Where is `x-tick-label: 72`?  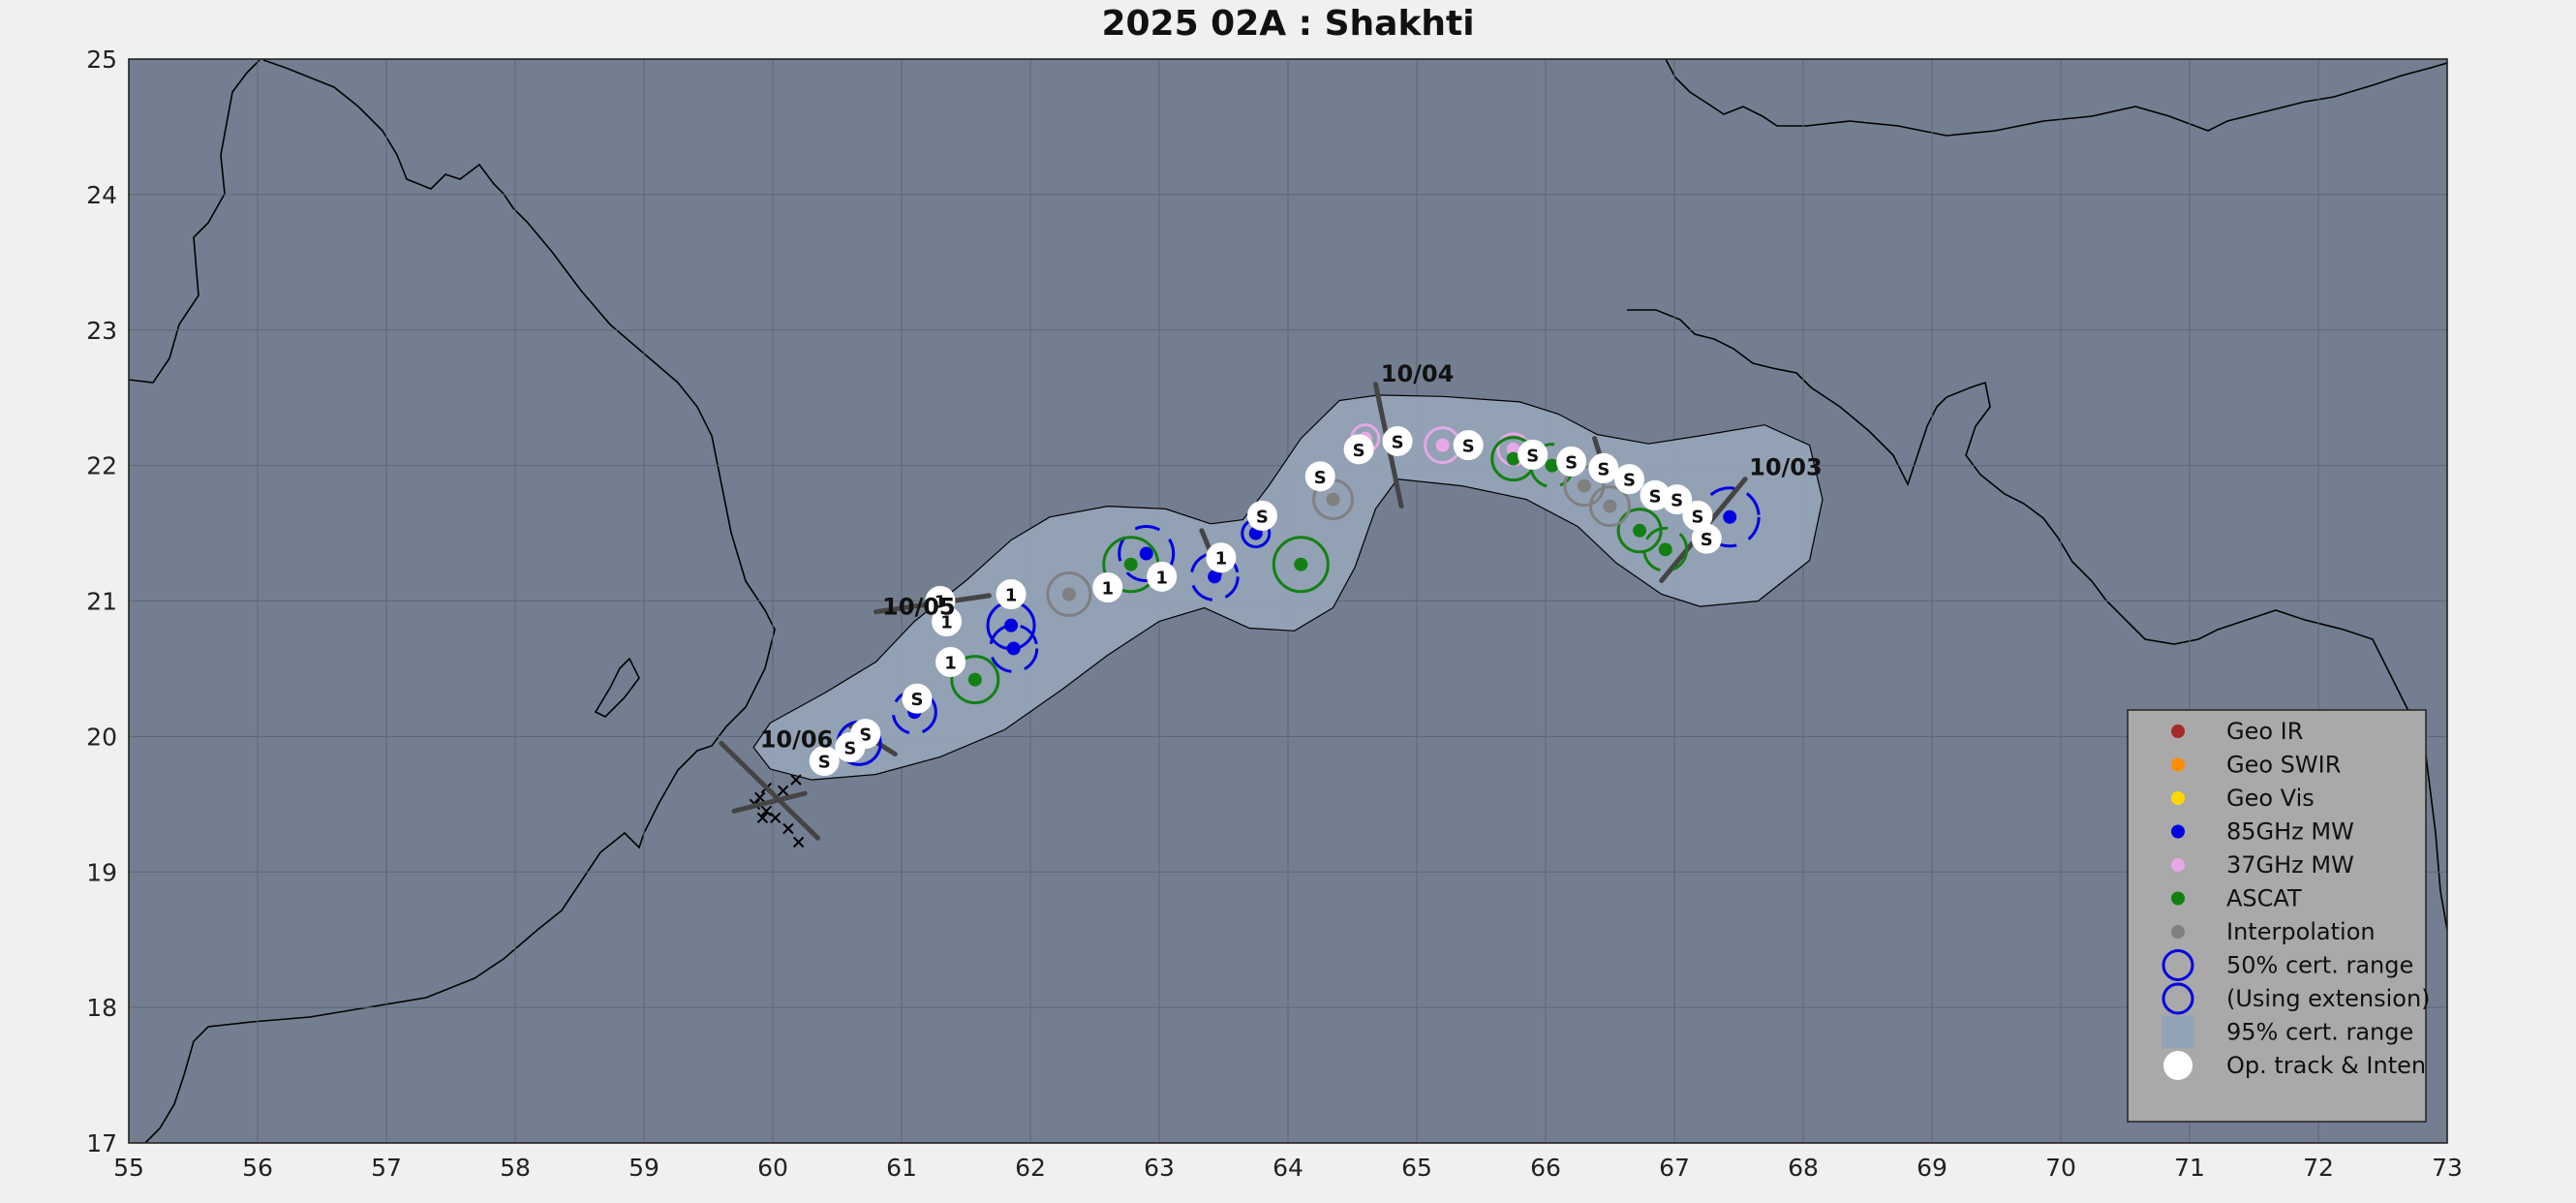
x-tick-label: 72 is located at coordinates (2318, 1168).